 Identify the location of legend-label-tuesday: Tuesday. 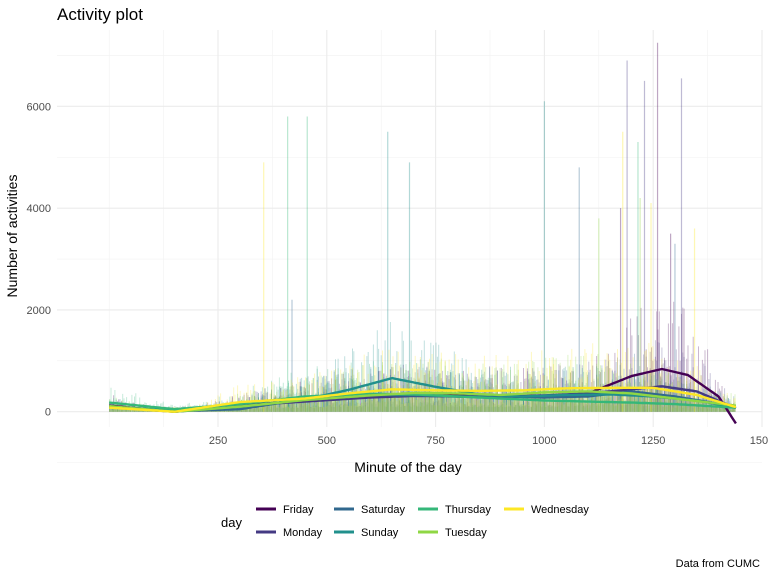
(466, 533).